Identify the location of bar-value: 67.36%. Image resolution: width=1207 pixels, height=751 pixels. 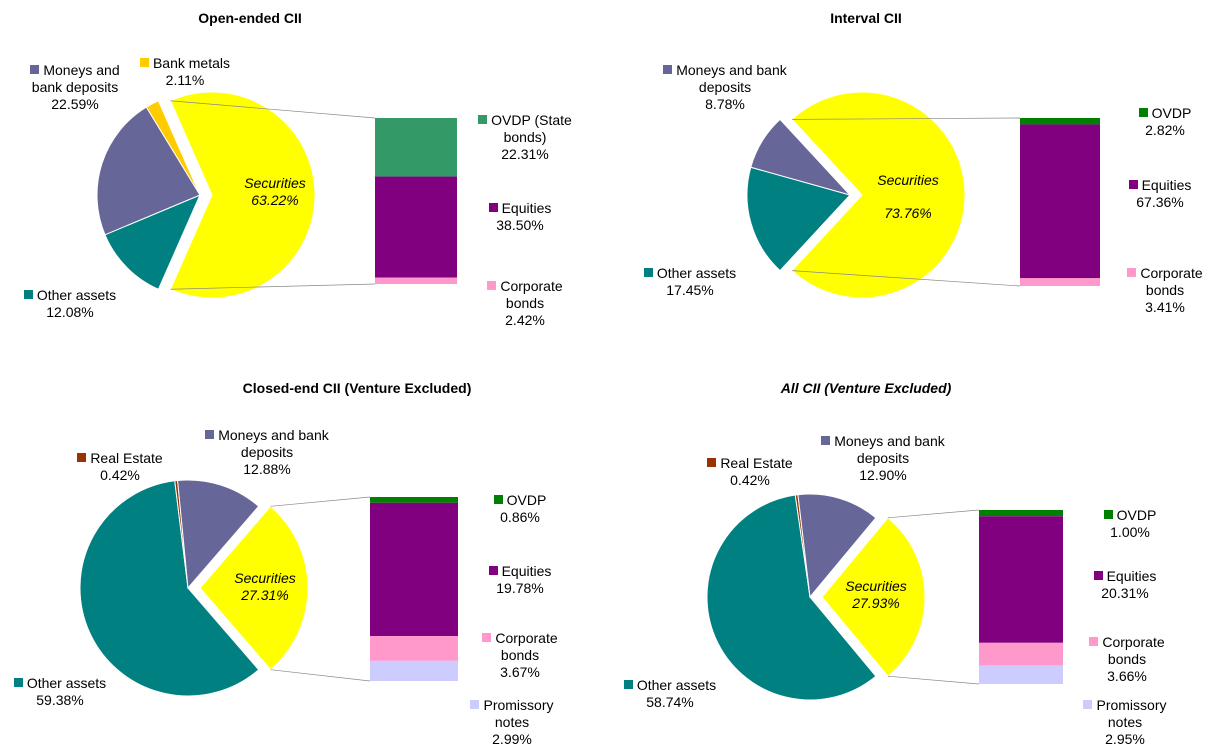
(1160, 202).